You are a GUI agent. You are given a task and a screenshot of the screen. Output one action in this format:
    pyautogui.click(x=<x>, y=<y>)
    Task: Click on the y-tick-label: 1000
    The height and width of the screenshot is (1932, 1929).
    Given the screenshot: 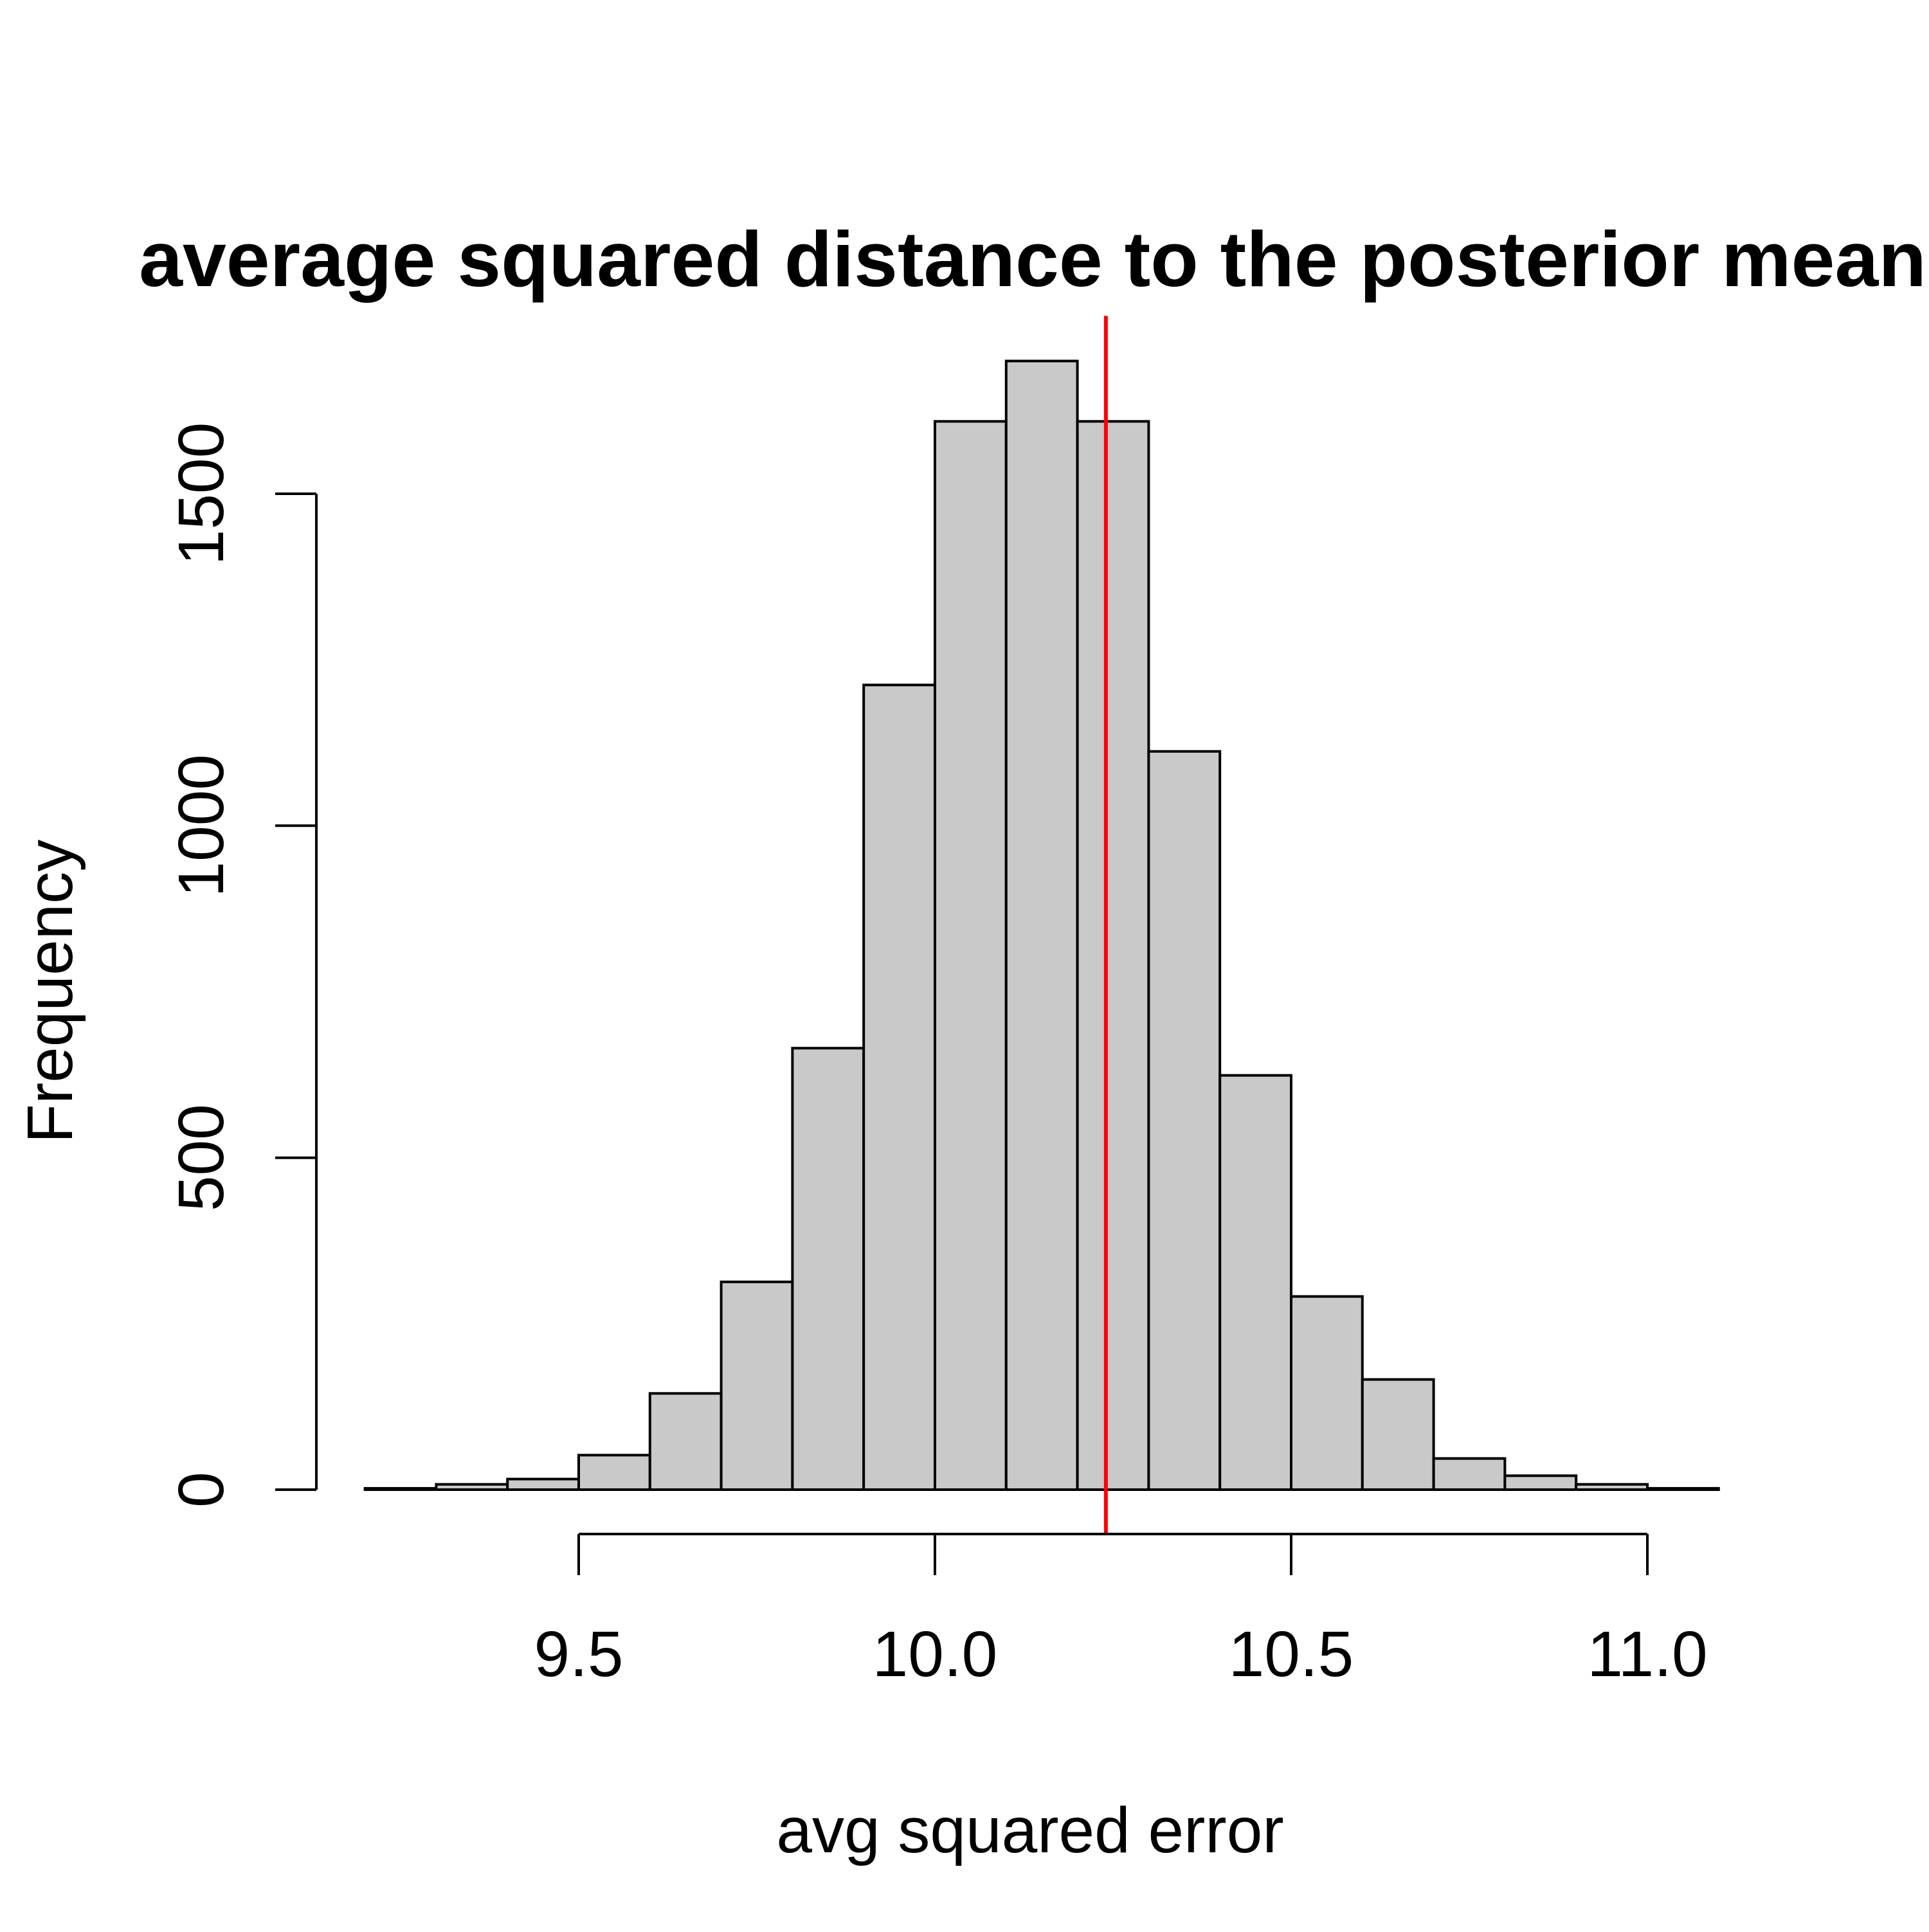 What is the action you would take?
    pyautogui.click(x=201, y=825)
    